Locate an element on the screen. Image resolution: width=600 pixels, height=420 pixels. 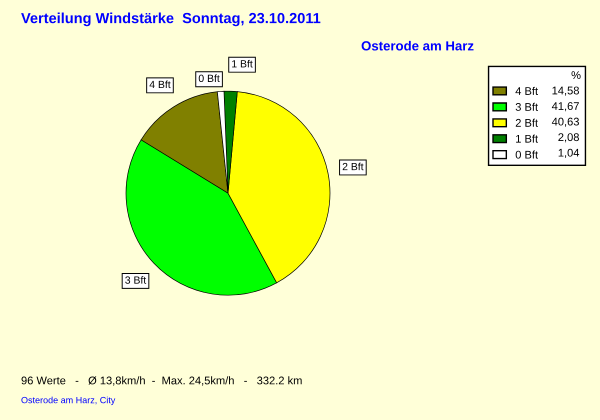
chart-title: Verteilung Windstärke Sonntag, 23.10.2011 is located at coordinates (170, 19).